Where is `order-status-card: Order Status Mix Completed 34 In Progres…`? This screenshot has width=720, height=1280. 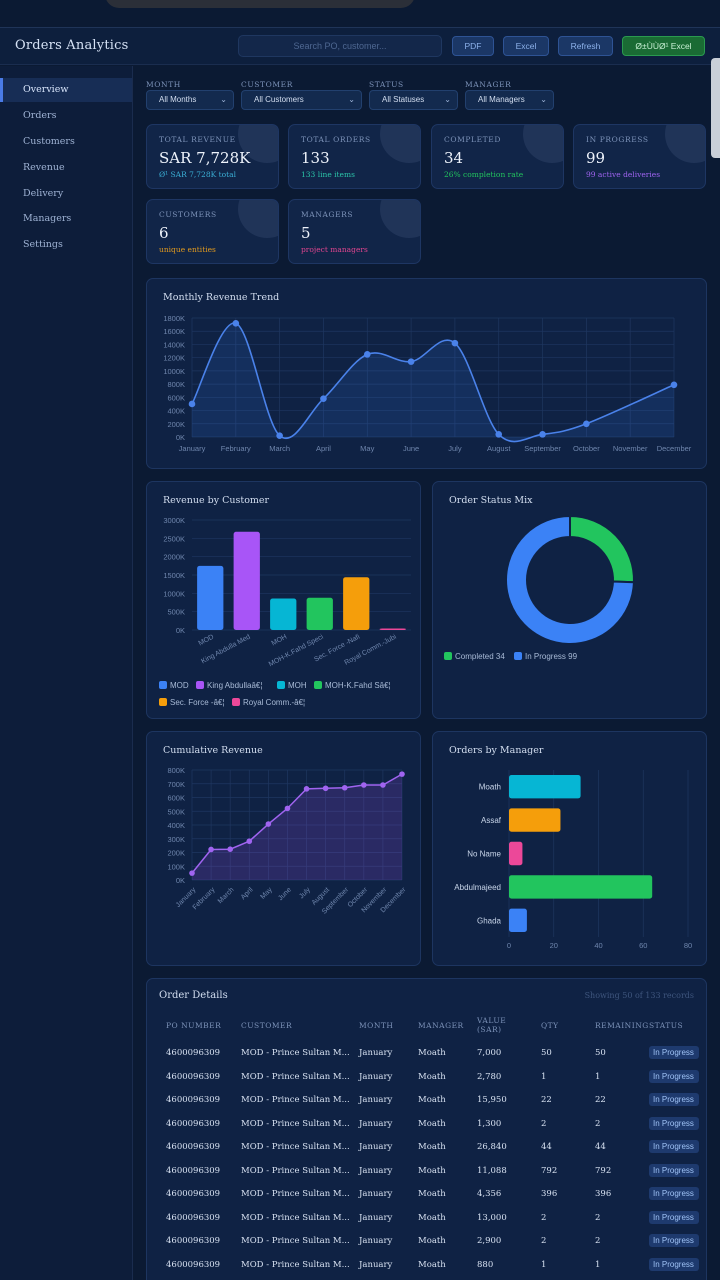
order-status-card: Order Status Mix Completed 34 In Progres… is located at coordinates (569, 600).